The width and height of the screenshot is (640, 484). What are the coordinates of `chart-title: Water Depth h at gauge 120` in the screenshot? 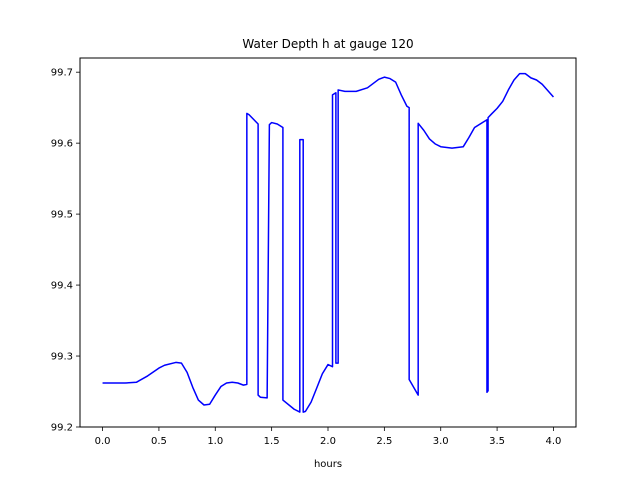 It's located at (327, 44).